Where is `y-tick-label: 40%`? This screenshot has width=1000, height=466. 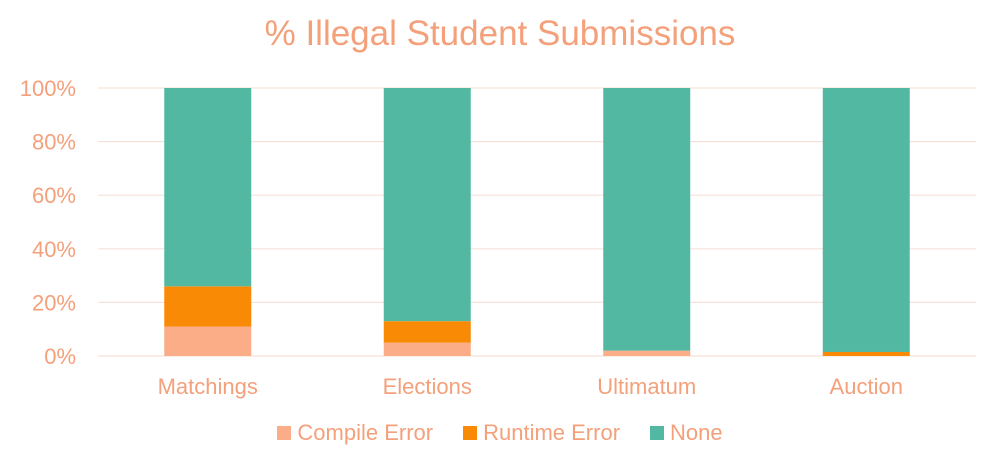
y-tick-label: 40% is located at coordinates (54, 249).